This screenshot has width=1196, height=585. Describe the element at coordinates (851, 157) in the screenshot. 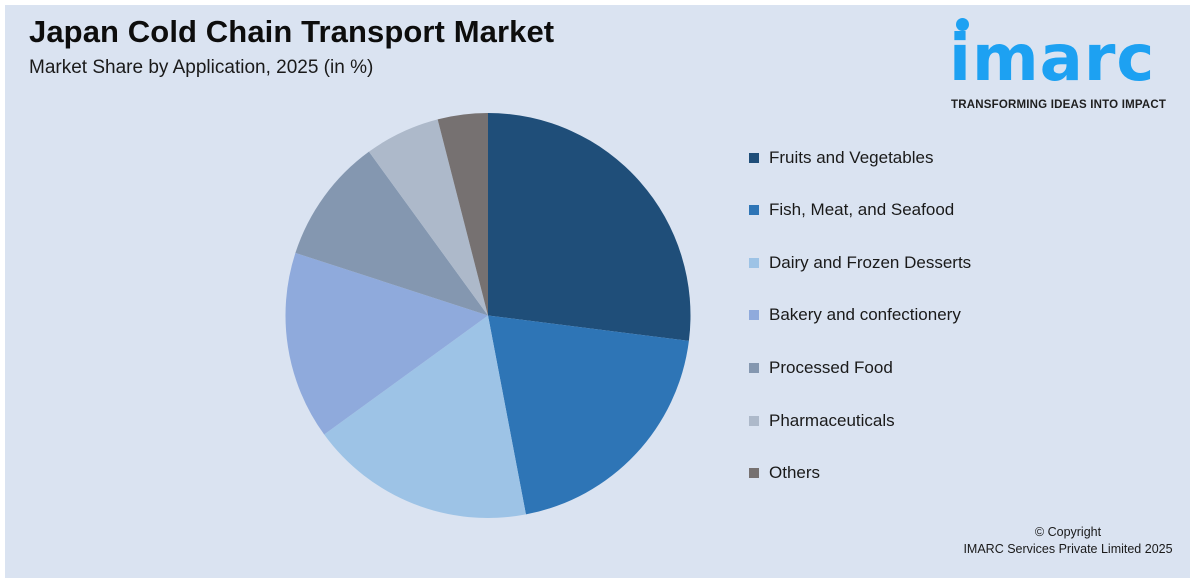

I see `legend-label: Fruits and Vegetables` at that location.